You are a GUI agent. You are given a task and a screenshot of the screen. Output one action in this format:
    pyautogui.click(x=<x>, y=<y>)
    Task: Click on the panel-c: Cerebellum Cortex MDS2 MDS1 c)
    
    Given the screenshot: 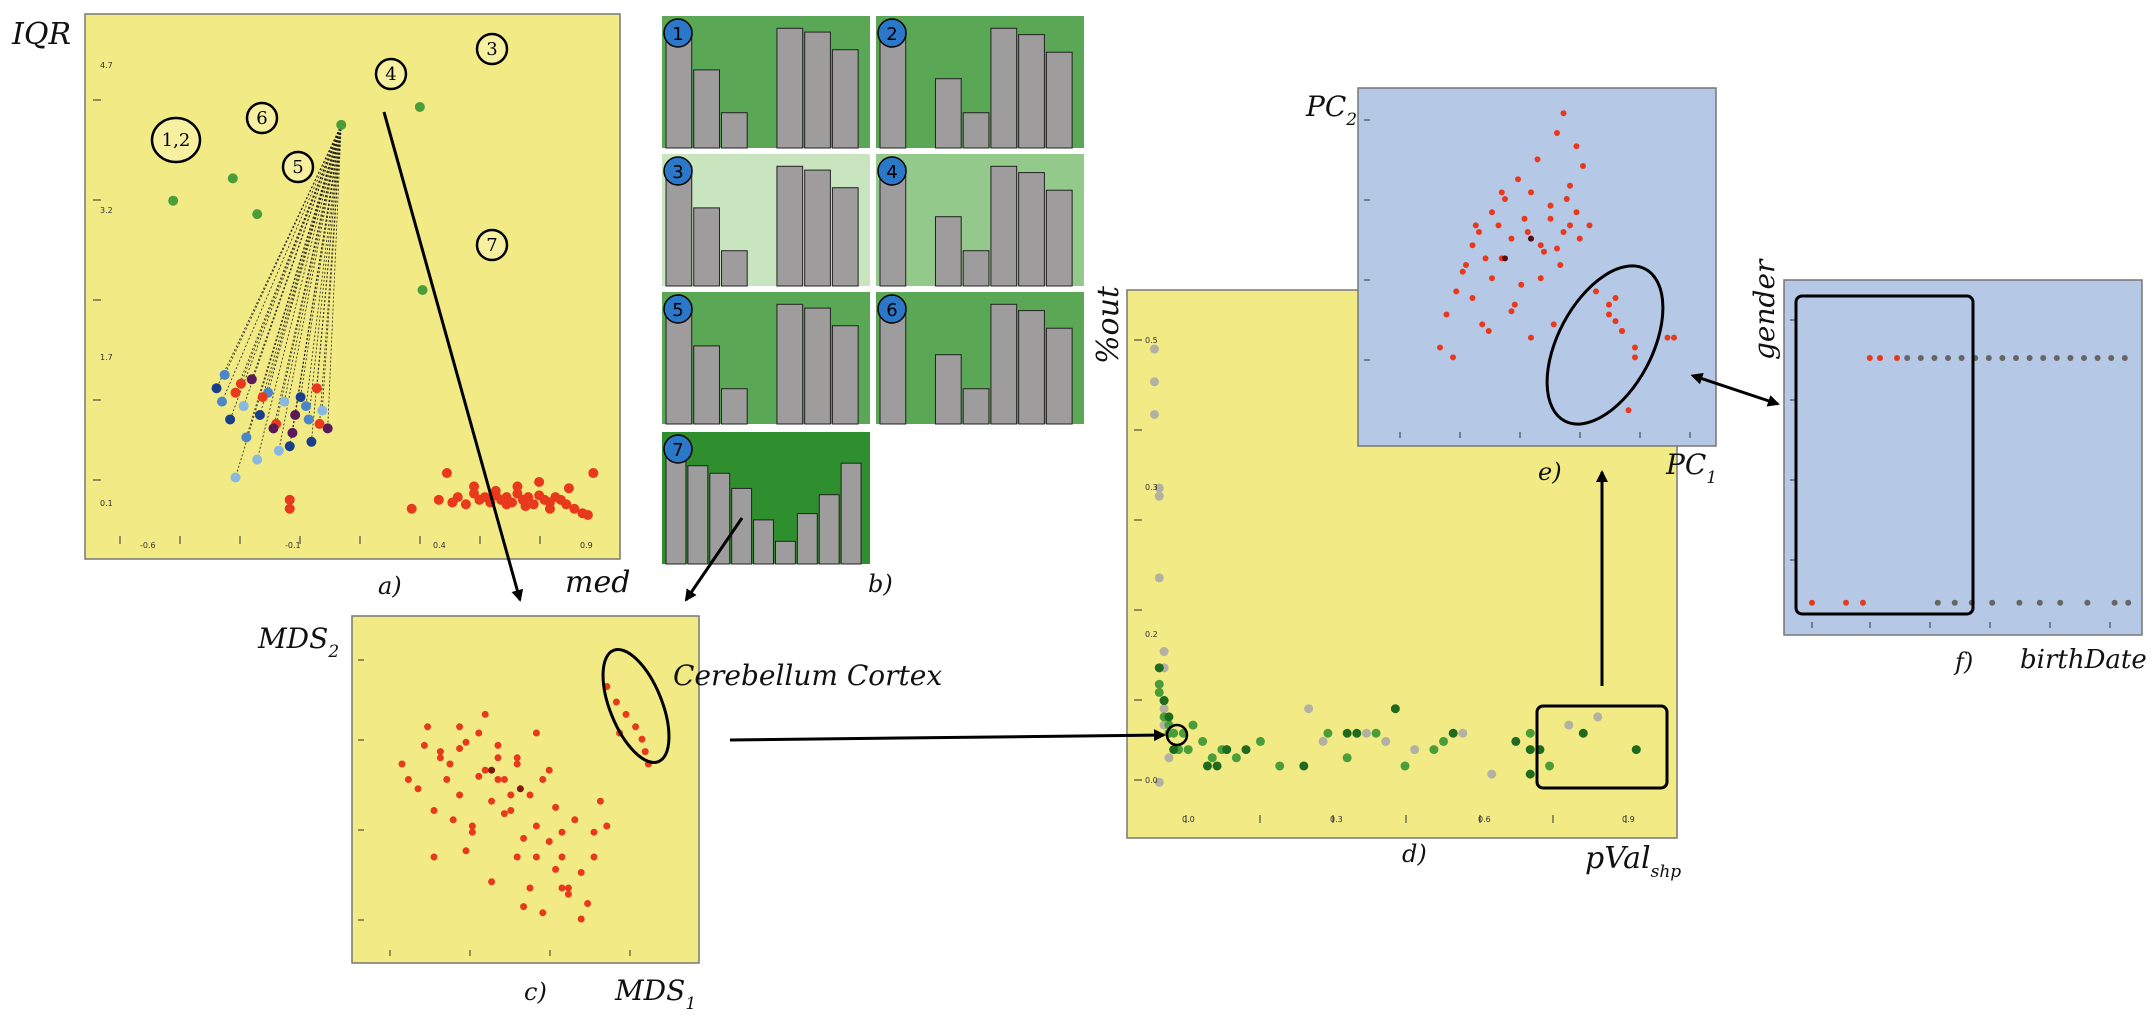 What is the action you would take?
    pyautogui.click(x=599, y=814)
    